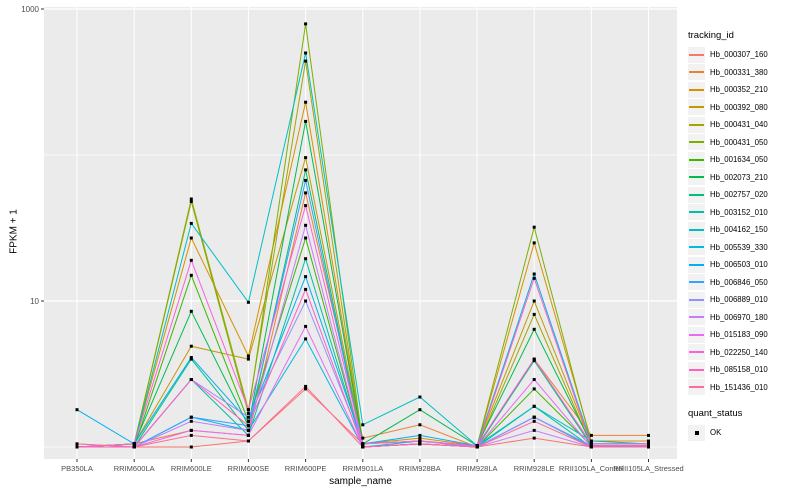 Image resolution: width=800 pixels, height=500 pixels. What do you see at coordinates (739, 317) in the screenshot?
I see `legend-item-label: Hb_006970_180` at bounding box center [739, 317].